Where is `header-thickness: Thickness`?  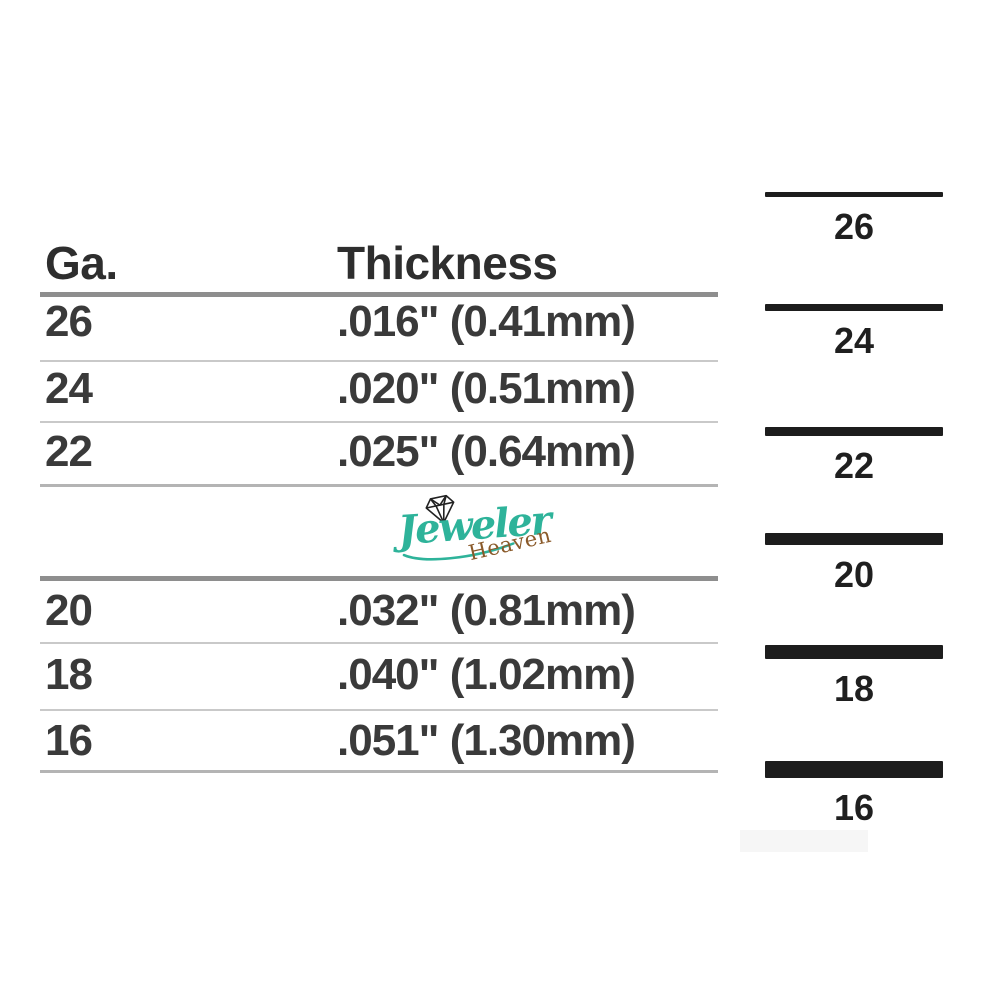
header-thickness: Thickness is located at coordinates (447, 263).